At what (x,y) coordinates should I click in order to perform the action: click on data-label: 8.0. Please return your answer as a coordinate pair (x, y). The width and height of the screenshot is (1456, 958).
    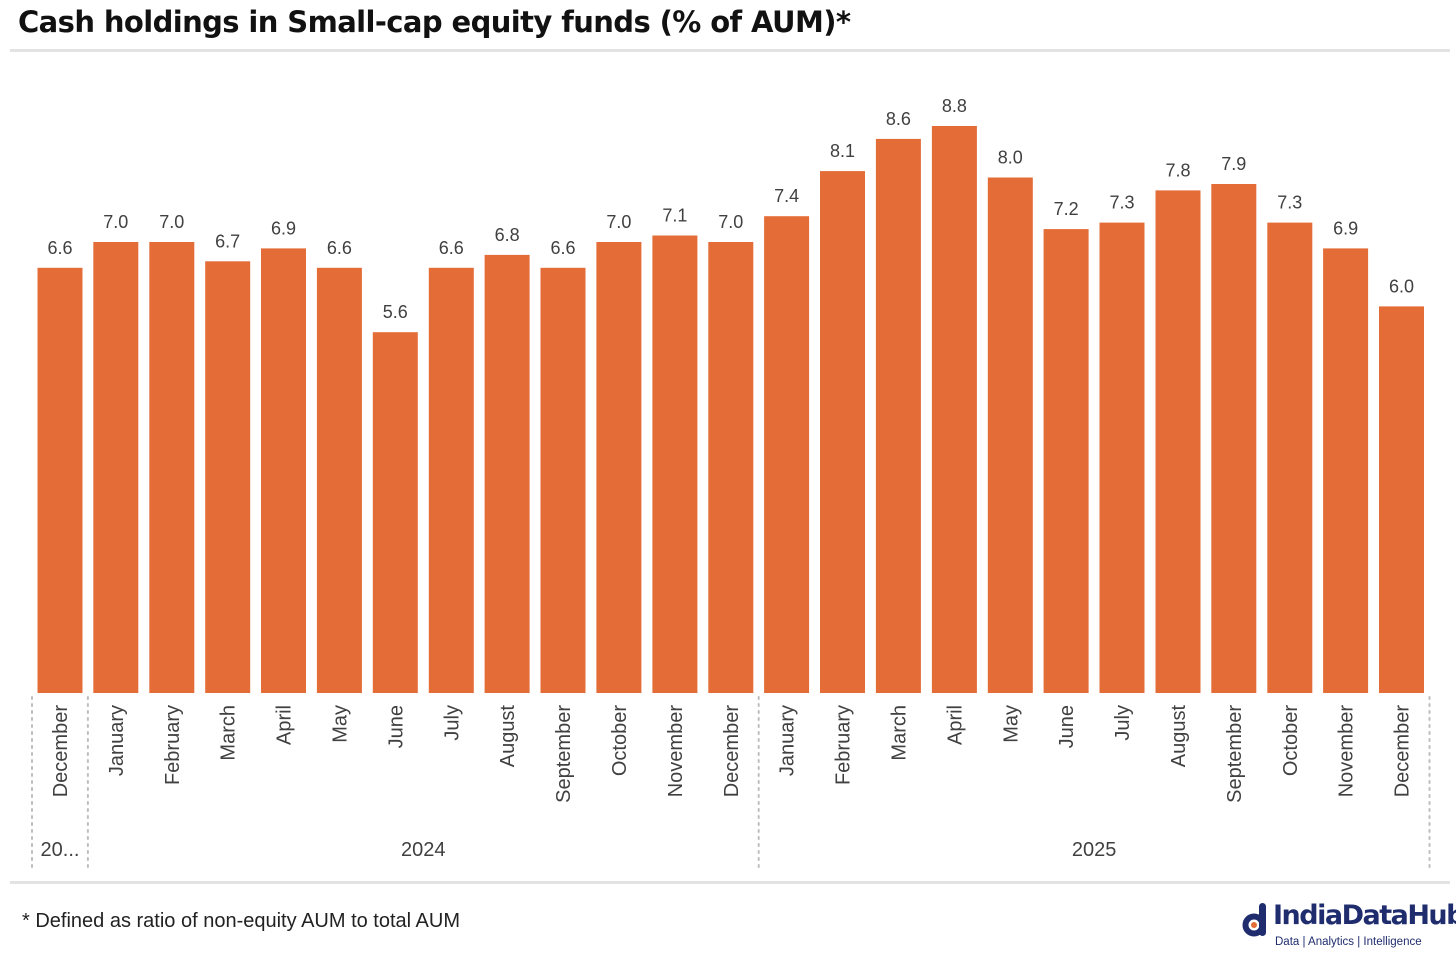
    Looking at the image, I should click on (1010, 158).